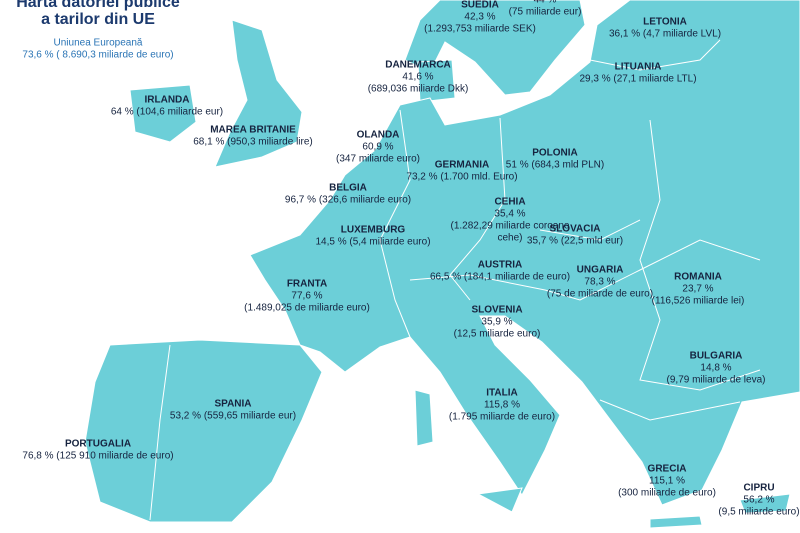  I want to click on scandinavia, so click(495, 48).